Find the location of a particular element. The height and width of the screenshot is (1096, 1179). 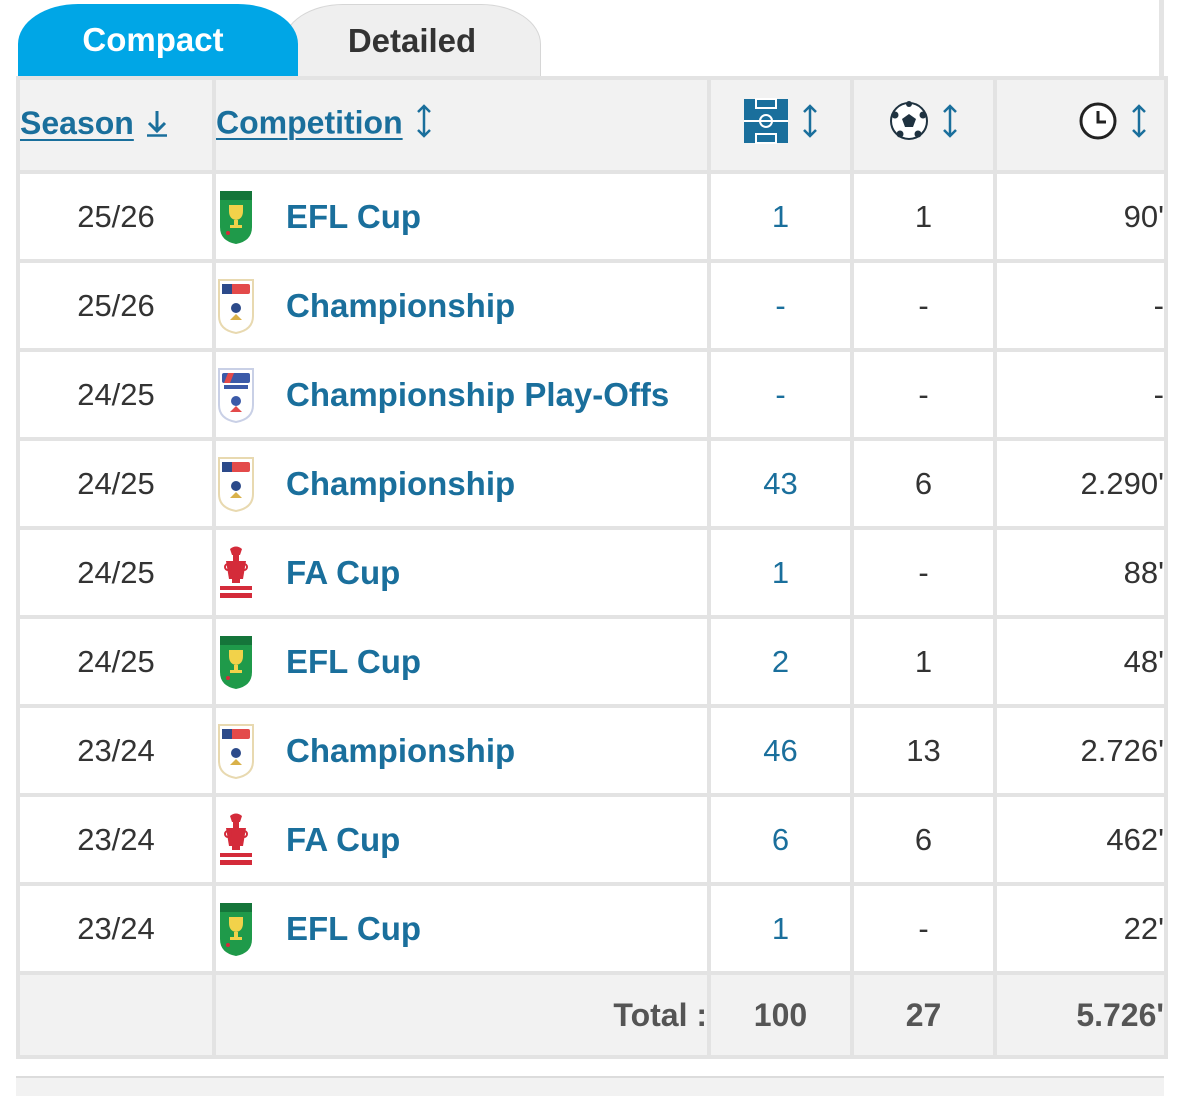

minutes-cell: 462' is located at coordinates (1080, 839).